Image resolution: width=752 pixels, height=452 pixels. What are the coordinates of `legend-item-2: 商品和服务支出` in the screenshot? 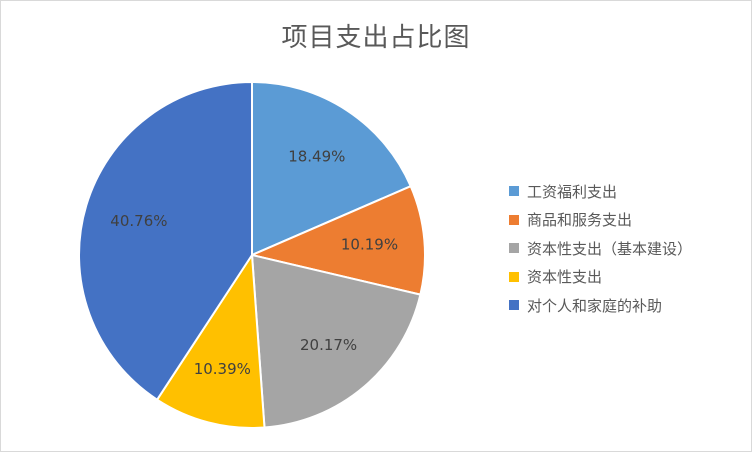 It's located at (600, 220).